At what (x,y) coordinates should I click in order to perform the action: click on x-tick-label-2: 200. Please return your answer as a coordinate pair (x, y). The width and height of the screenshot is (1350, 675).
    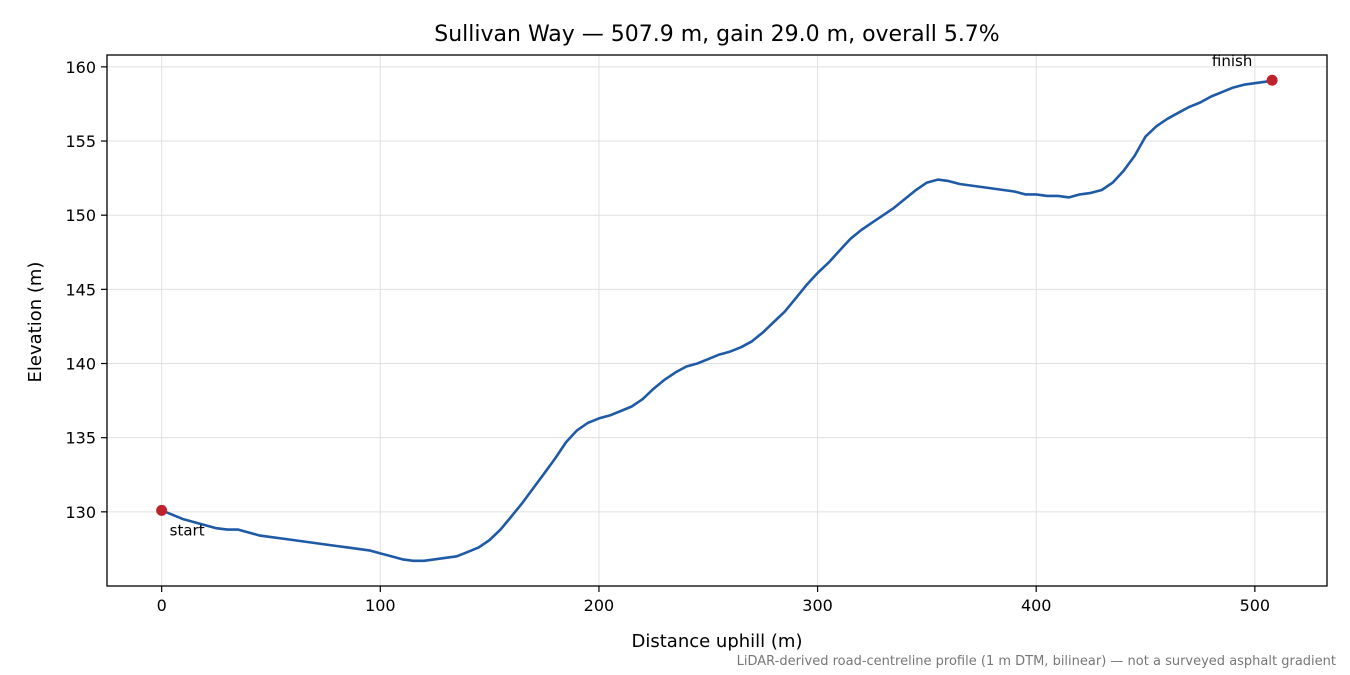
    Looking at the image, I should click on (599, 605).